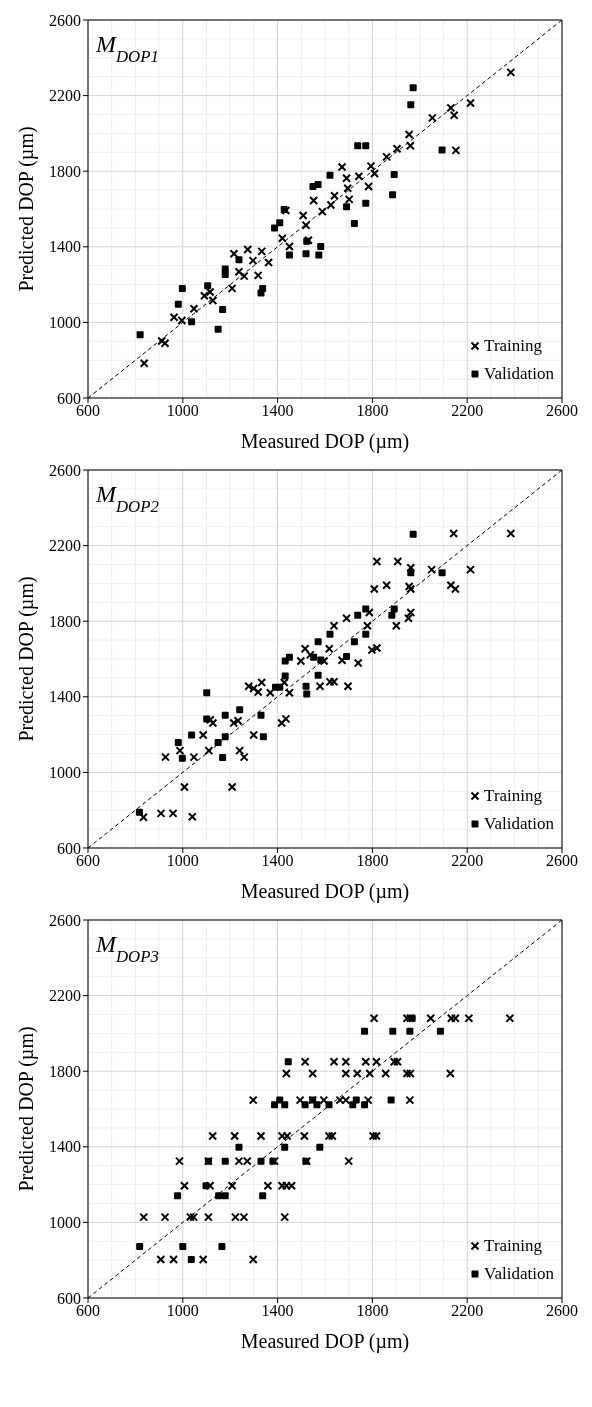  What do you see at coordinates (127, 948) in the screenshot?
I see `annotation: M$_{DOP3}$` at bounding box center [127, 948].